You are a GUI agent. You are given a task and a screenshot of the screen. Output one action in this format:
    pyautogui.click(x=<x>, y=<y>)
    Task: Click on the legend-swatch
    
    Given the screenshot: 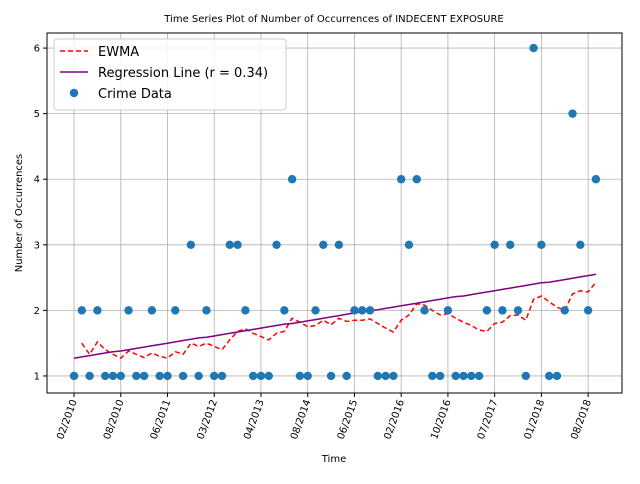 What is the action you would take?
    pyautogui.click(x=74, y=93)
    